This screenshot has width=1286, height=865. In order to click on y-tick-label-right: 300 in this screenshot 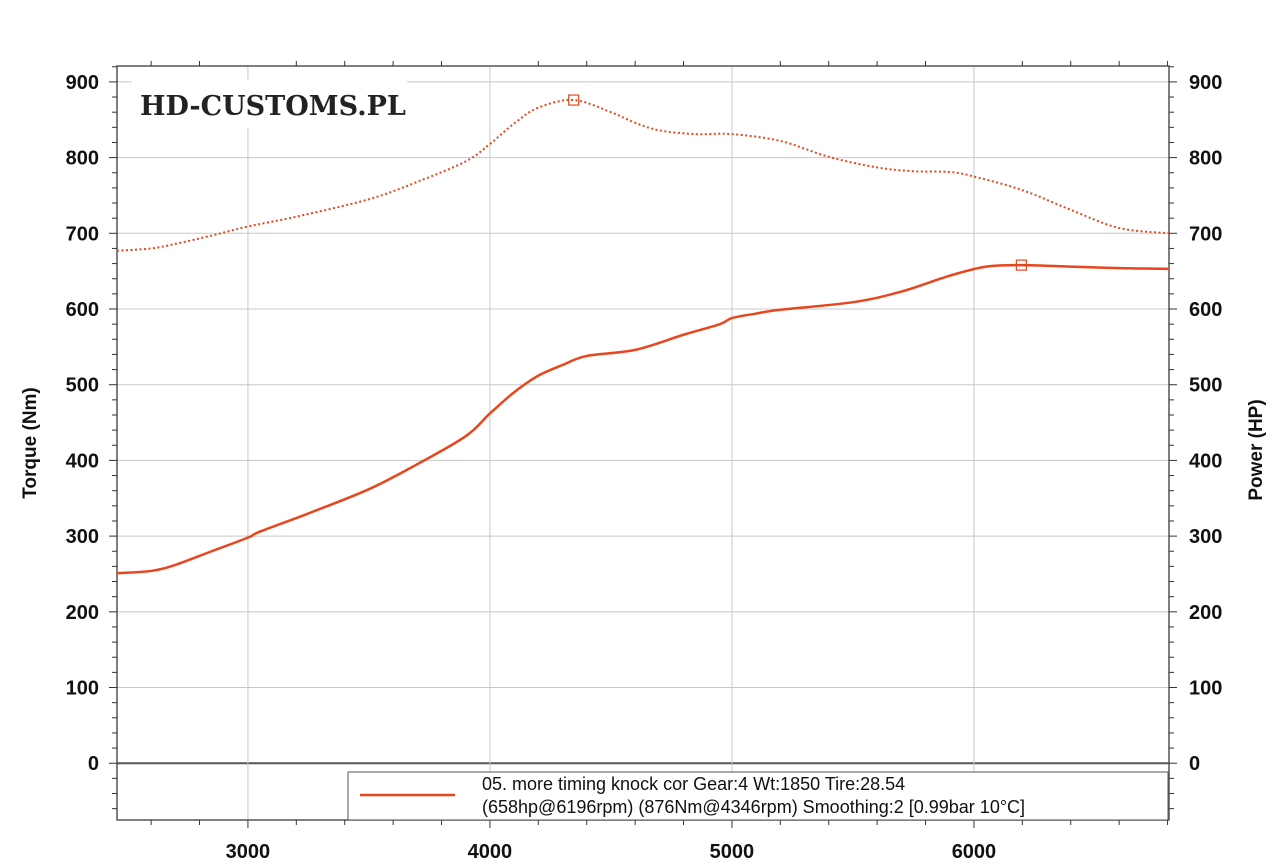, I will do `click(1205, 537)`.